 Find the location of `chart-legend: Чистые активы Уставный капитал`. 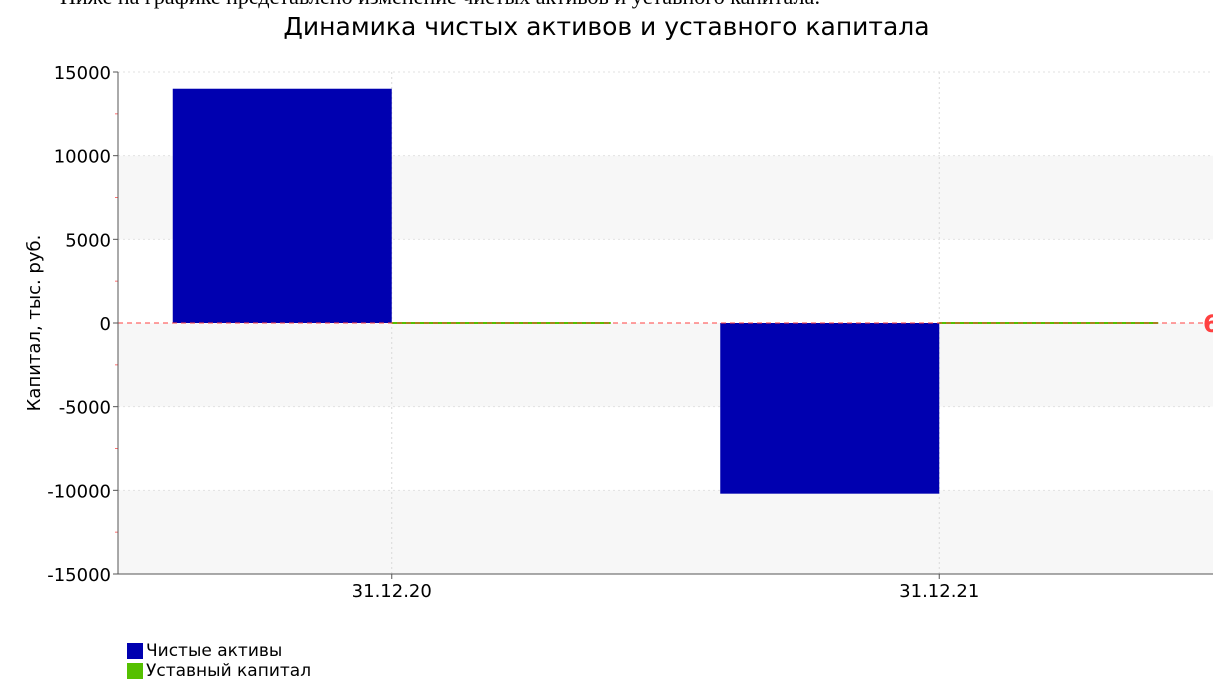

chart-legend: Чистые активы Уставный капитал is located at coordinates (219, 661).